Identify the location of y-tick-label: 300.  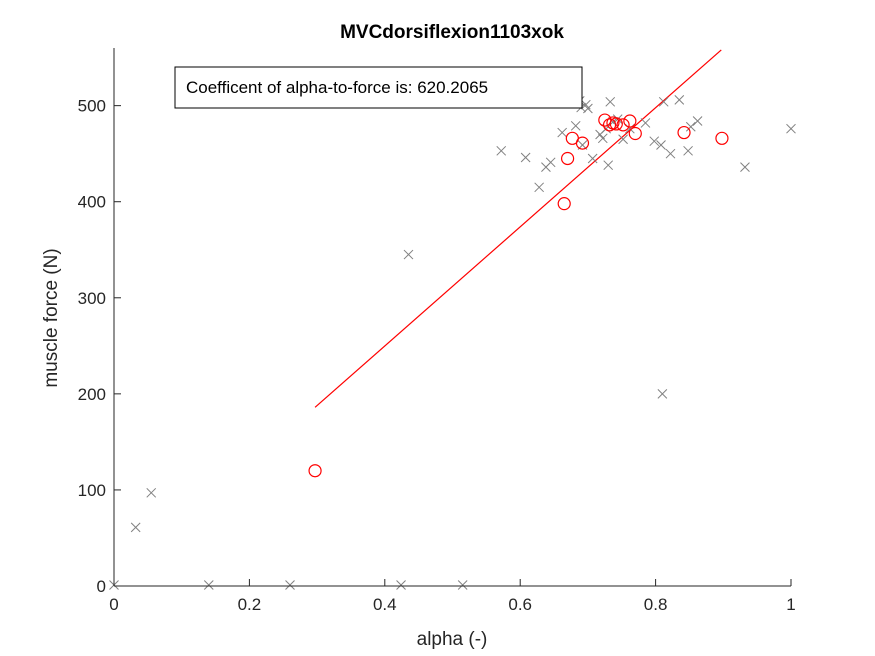
(92, 298).